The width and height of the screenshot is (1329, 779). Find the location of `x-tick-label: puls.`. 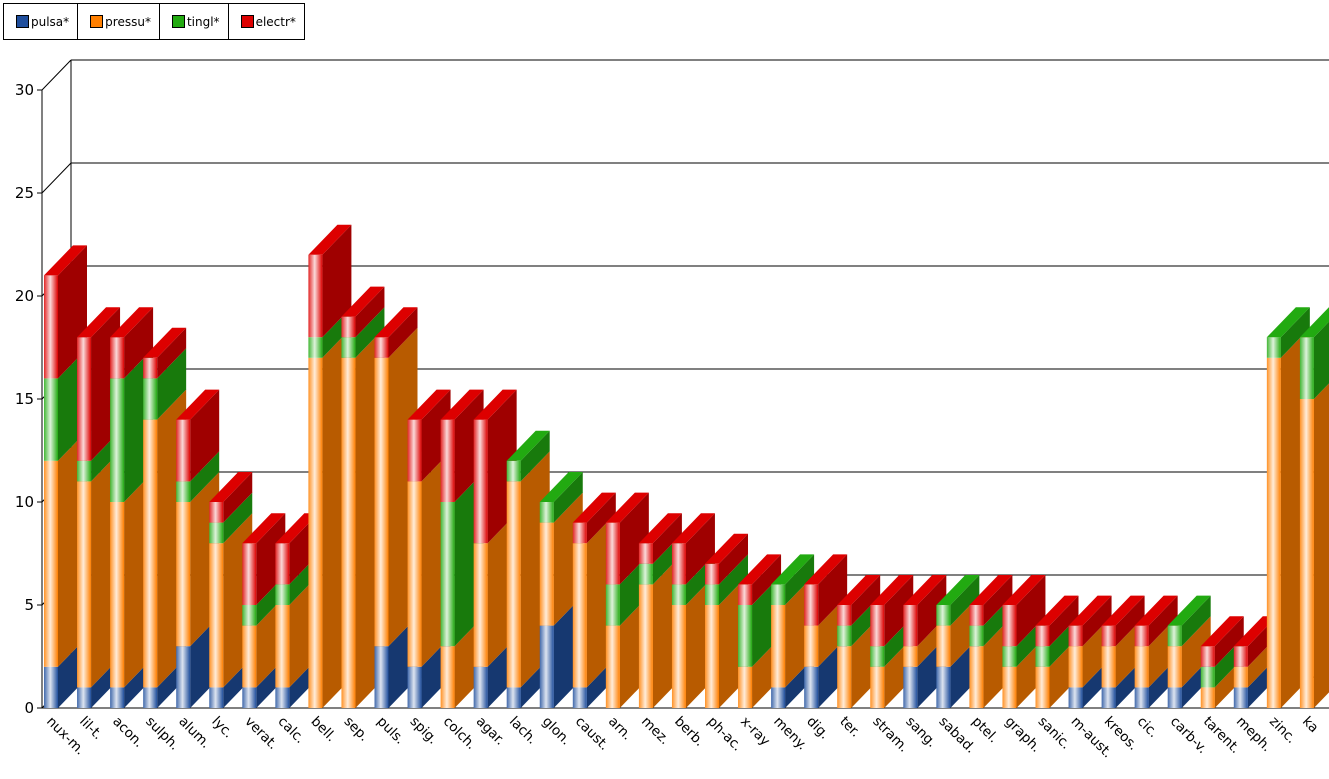

x-tick-label: puls. is located at coordinates (391, 731).